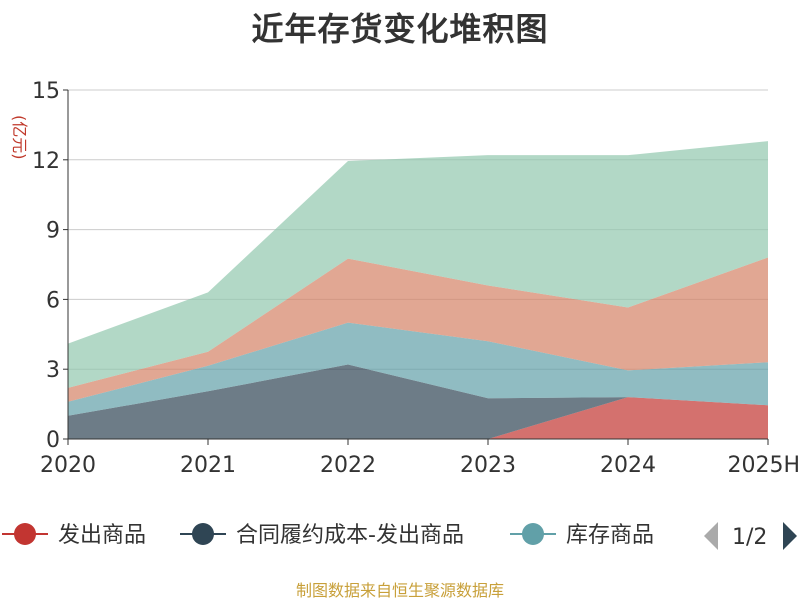 The width and height of the screenshot is (800, 601). I want to click on legend-layer: 发出商品 合同履约成本-发出商品 库存商品, so click(328, 535).